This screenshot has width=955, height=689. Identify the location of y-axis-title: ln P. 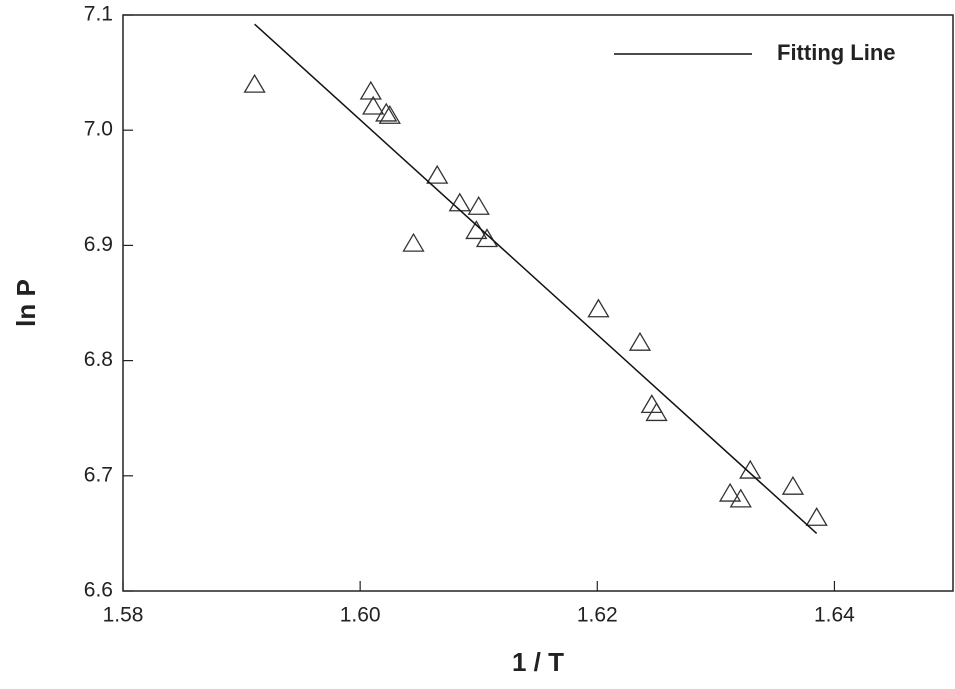
(26, 303).